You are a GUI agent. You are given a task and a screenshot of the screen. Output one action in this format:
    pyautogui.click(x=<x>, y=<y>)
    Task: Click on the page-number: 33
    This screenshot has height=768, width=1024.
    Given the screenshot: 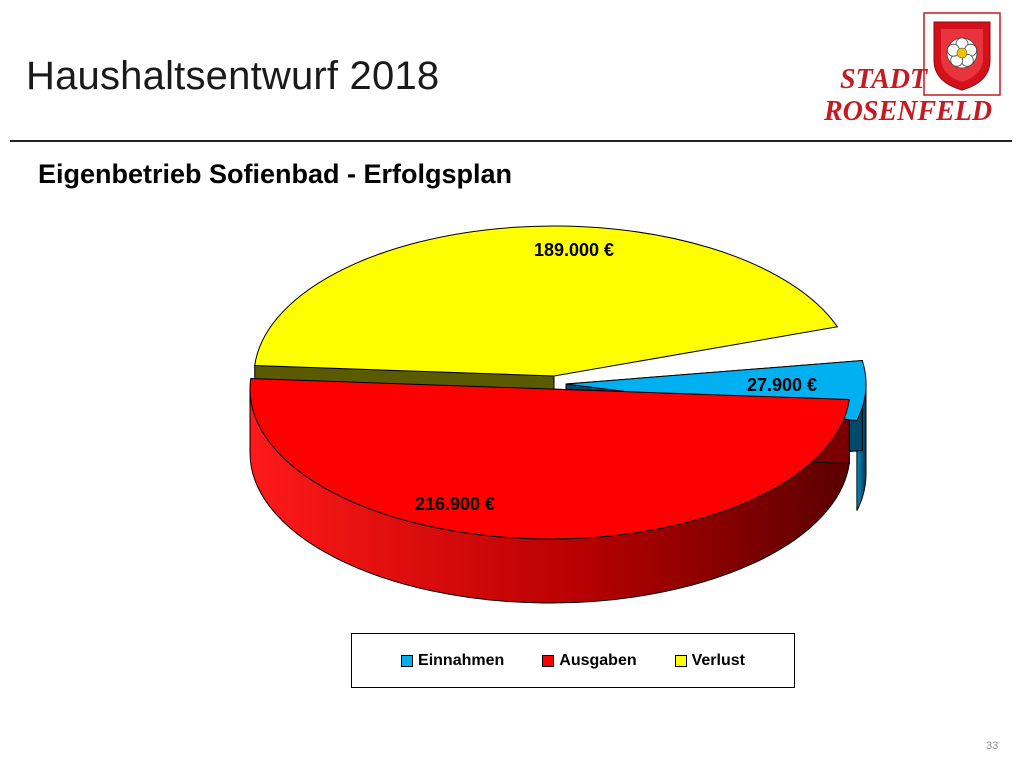 What is the action you would take?
    pyautogui.click(x=992, y=746)
    